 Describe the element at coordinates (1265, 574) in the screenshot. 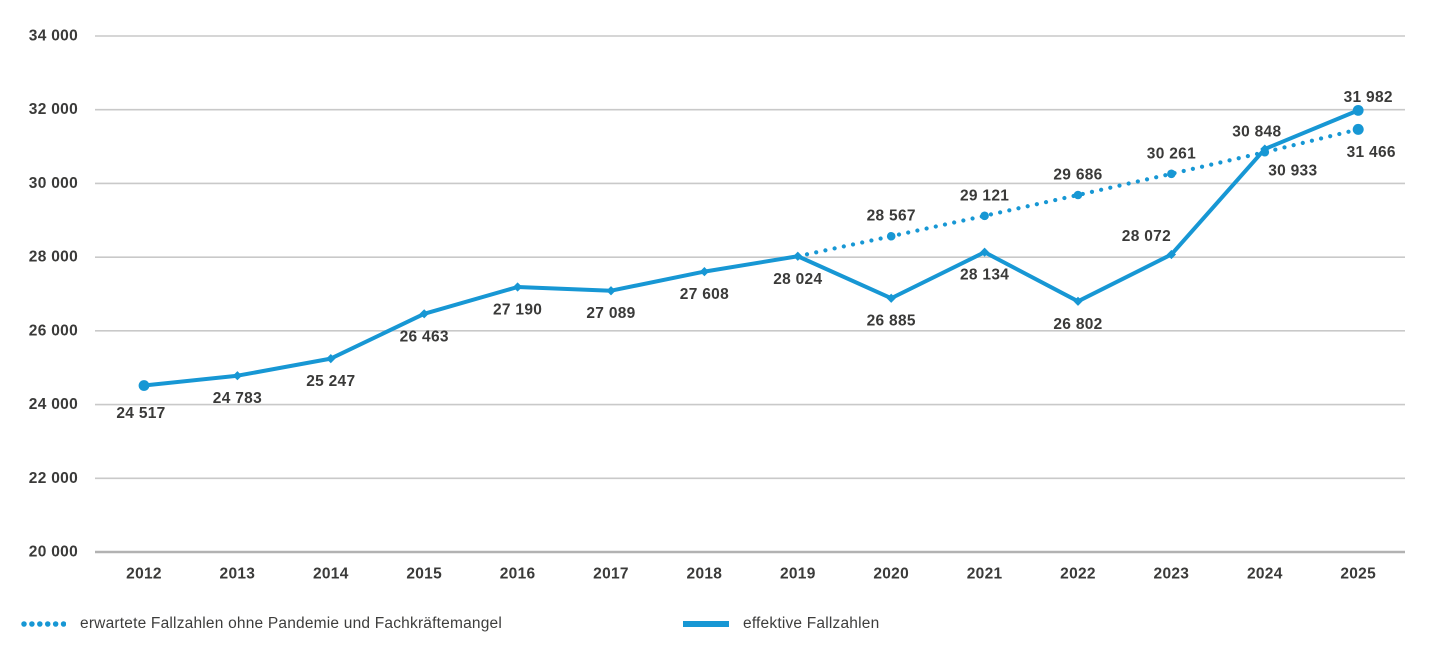

I see `x-axis-tick-label: 2024` at that location.